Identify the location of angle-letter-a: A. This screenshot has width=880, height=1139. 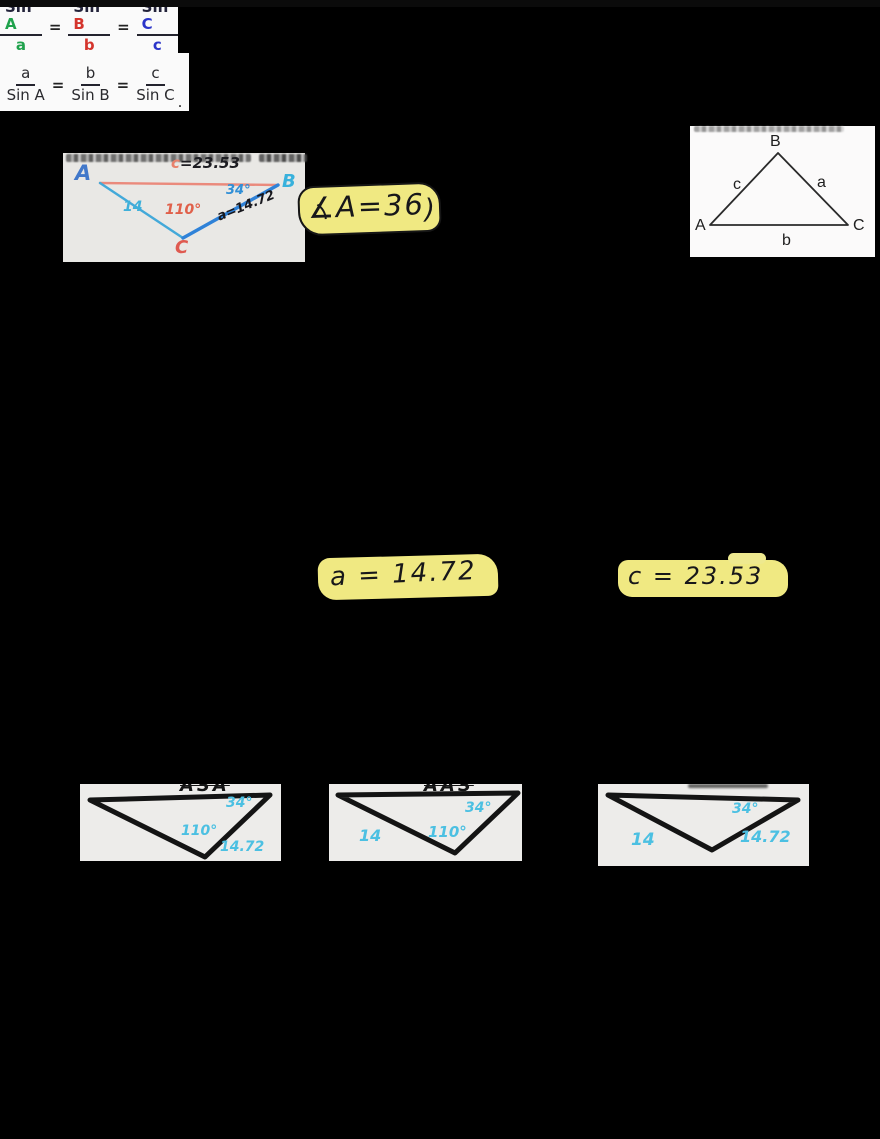
(11, 23).